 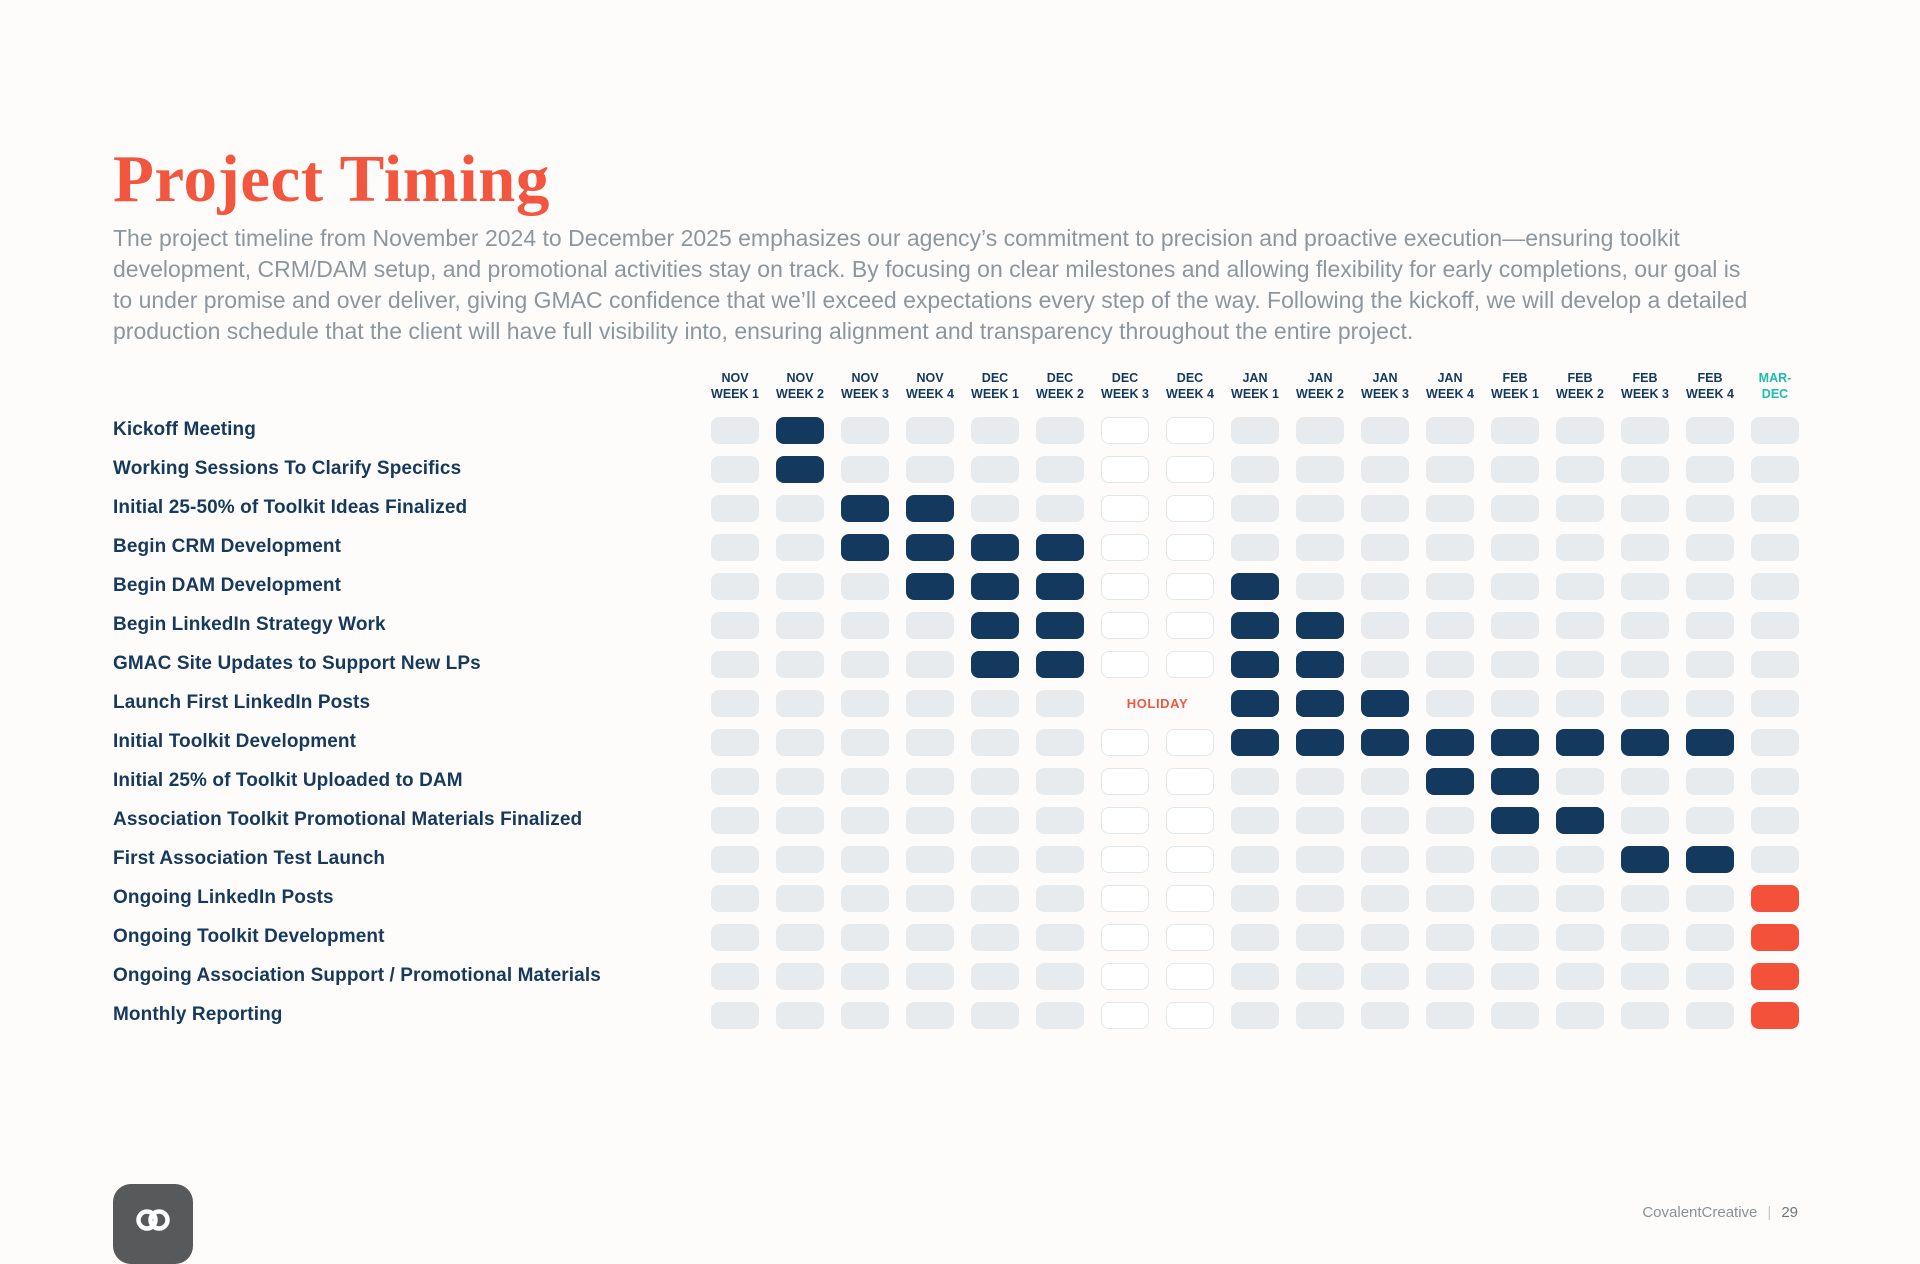 I want to click on task-row: Begin LinkedIn Strategy Work, so click(x=956, y=625).